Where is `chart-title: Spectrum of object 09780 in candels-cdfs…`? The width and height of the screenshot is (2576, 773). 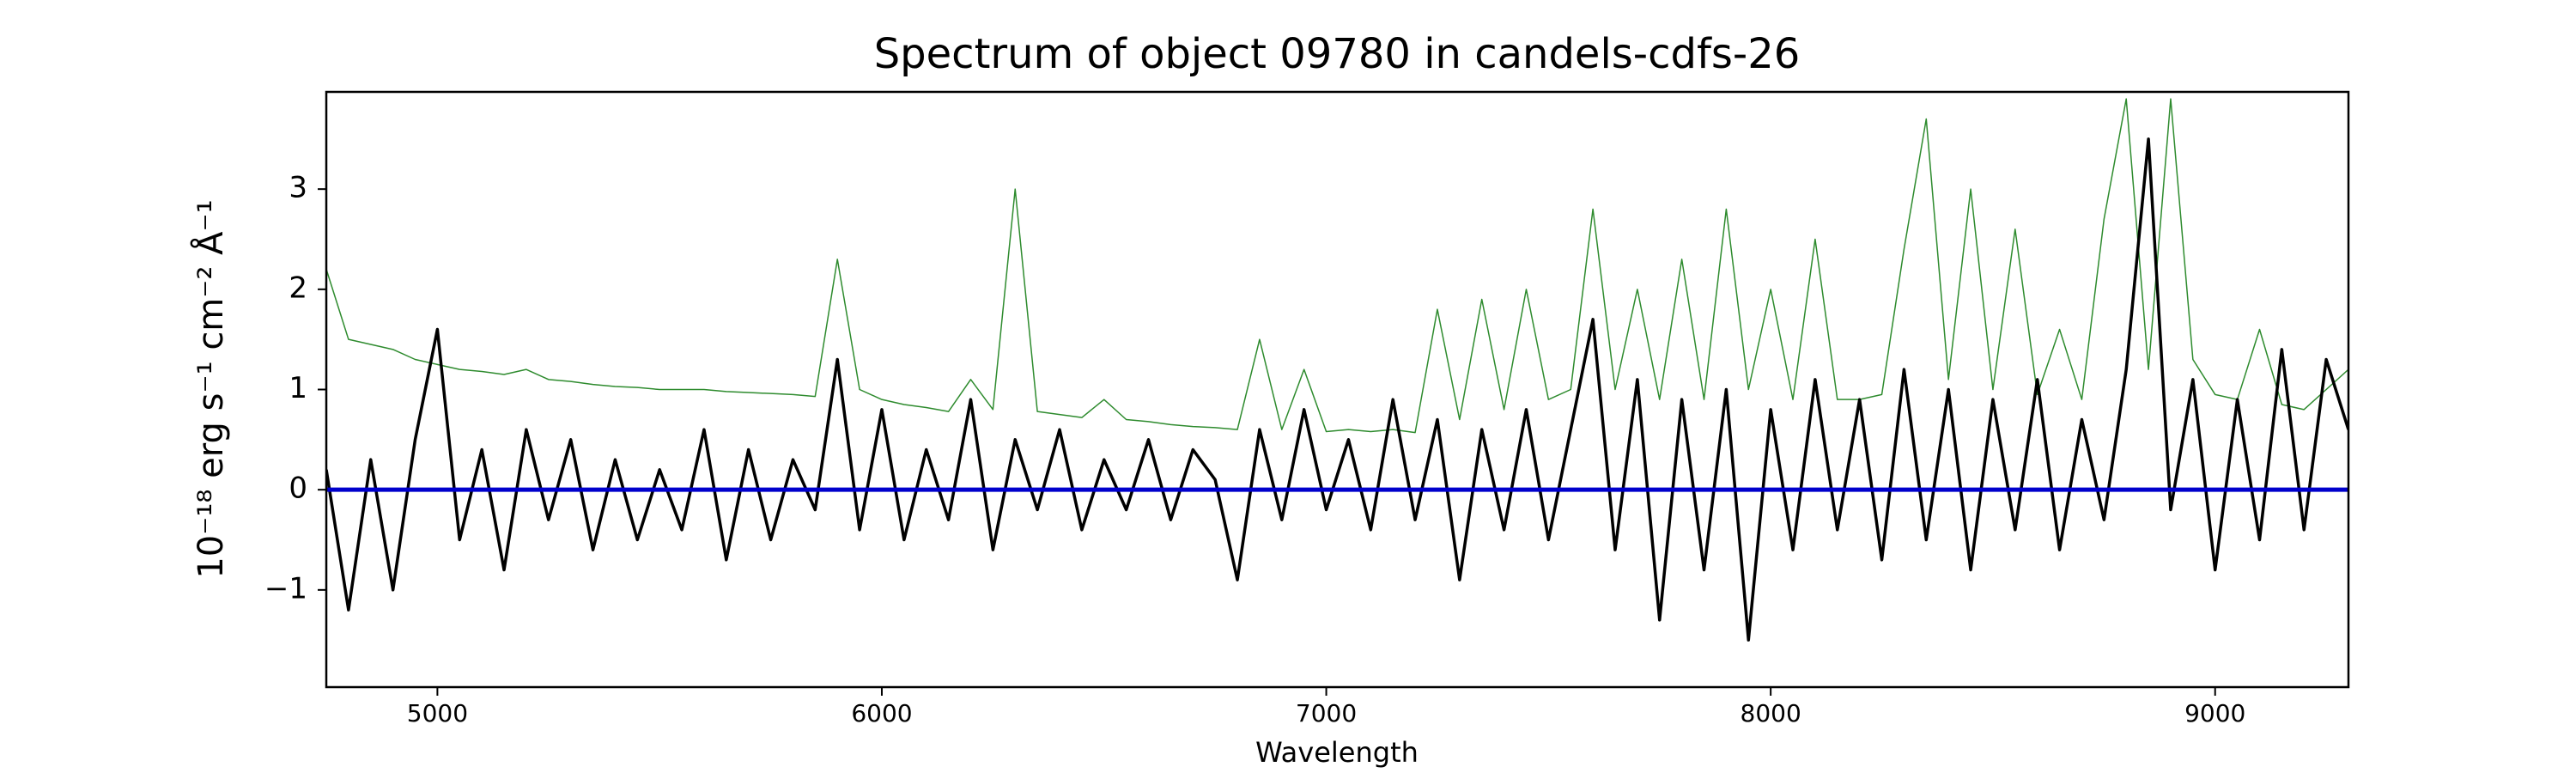
chart-title: Spectrum of object 09780 in candels-cdfs… is located at coordinates (1338, 54).